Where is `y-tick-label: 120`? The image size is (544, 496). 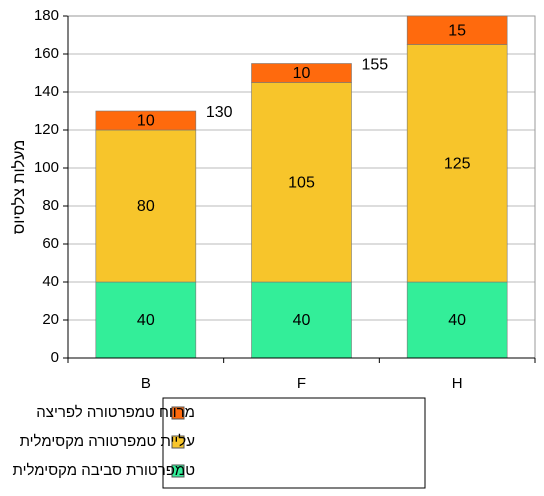 y-tick-label: 120 is located at coordinates (46, 129).